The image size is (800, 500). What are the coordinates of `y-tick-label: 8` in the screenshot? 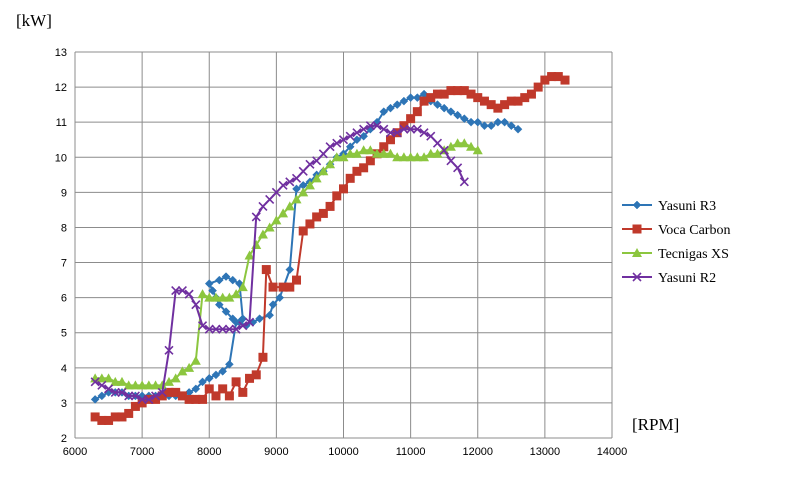 It's located at (64, 228).